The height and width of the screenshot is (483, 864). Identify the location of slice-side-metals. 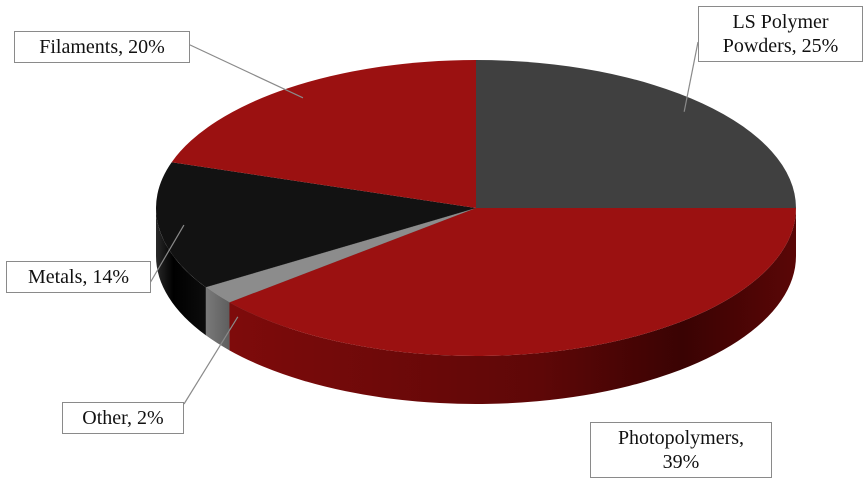
(181, 272).